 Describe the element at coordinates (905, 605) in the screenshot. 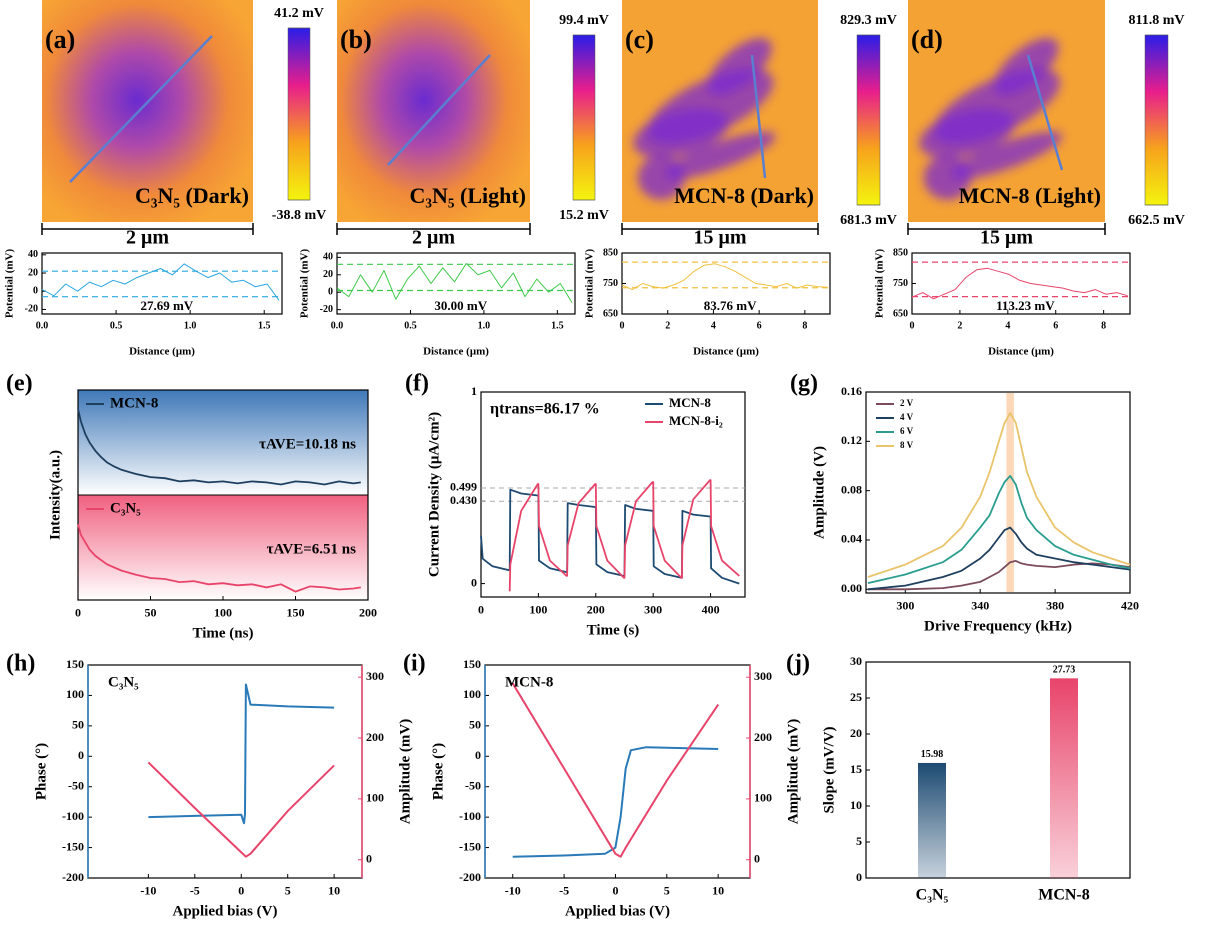

I see `x-tick-label: 300` at that location.